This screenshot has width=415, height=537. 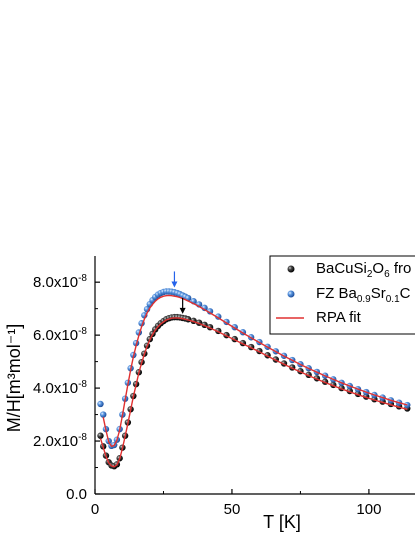 I want to click on legend-label: FZ Ba0.9Sr0.1C, so click(x=363, y=295).